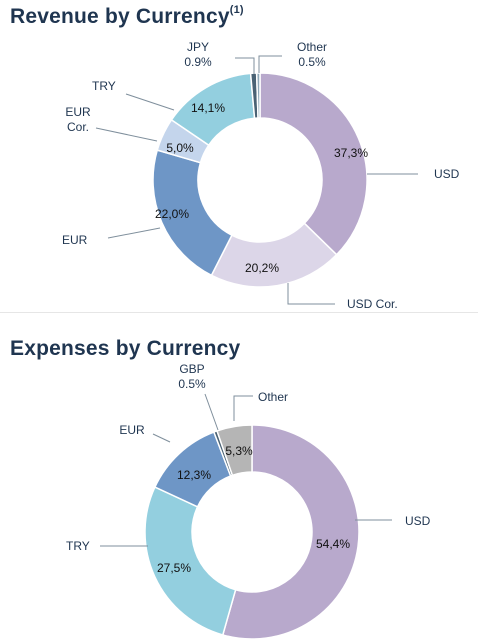 The height and width of the screenshot is (640, 478). I want to click on revenue-chart-title: Revenue by Currency(1), so click(127, 16).